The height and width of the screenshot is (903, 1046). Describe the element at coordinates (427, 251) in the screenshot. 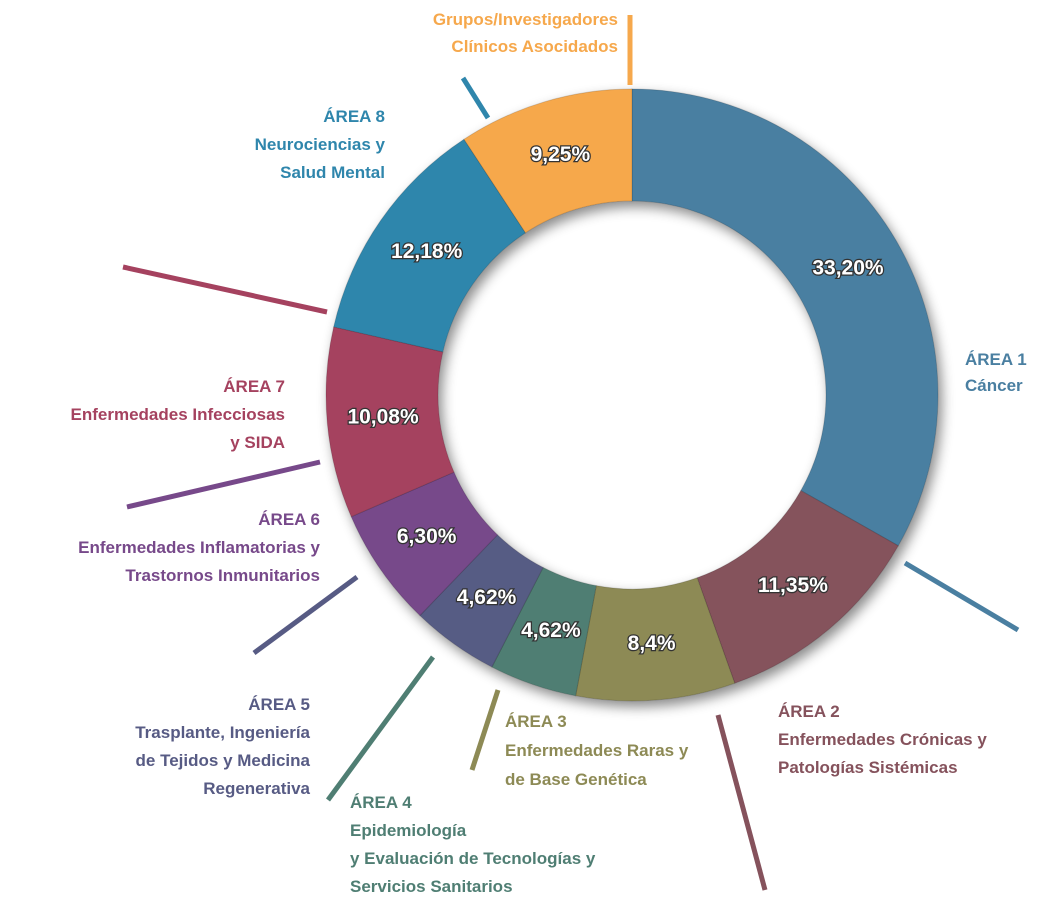

I see `value-label: 12,18%` at that location.